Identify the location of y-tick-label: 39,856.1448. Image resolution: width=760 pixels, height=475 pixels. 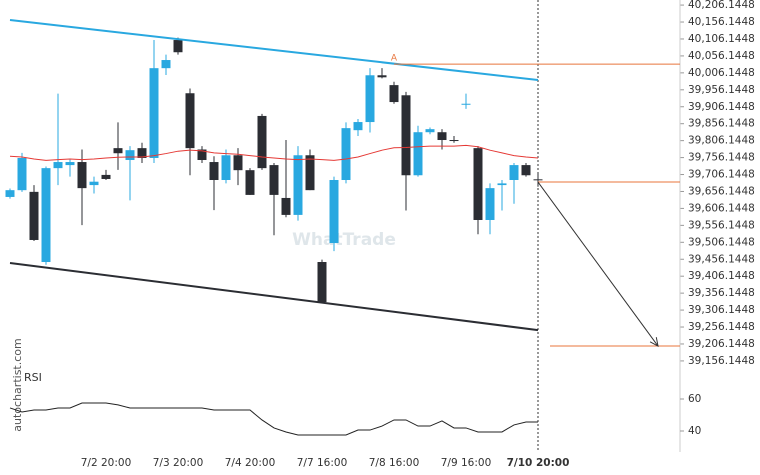
(721, 124).